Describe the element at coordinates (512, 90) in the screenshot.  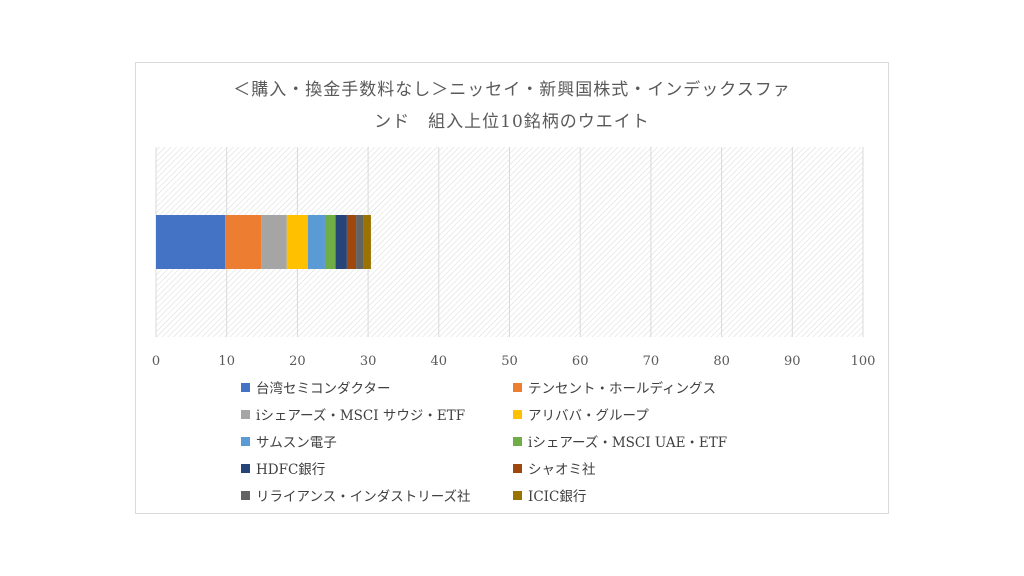
I see `chart-title-line-1: ＜購入・換金手数料なし＞ニッセイ・新興国株式・インデックスファ` at that location.